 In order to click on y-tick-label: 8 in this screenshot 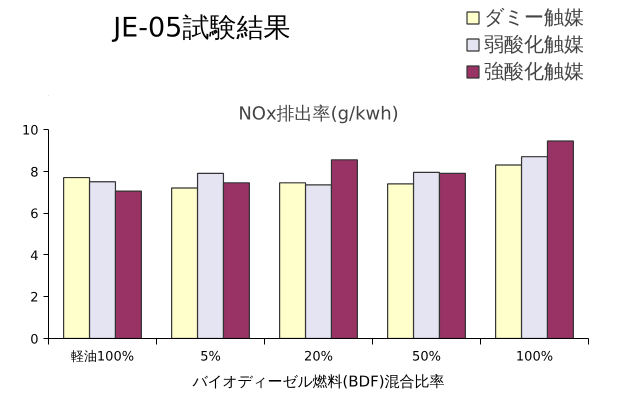, I will do `click(34, 172)`.